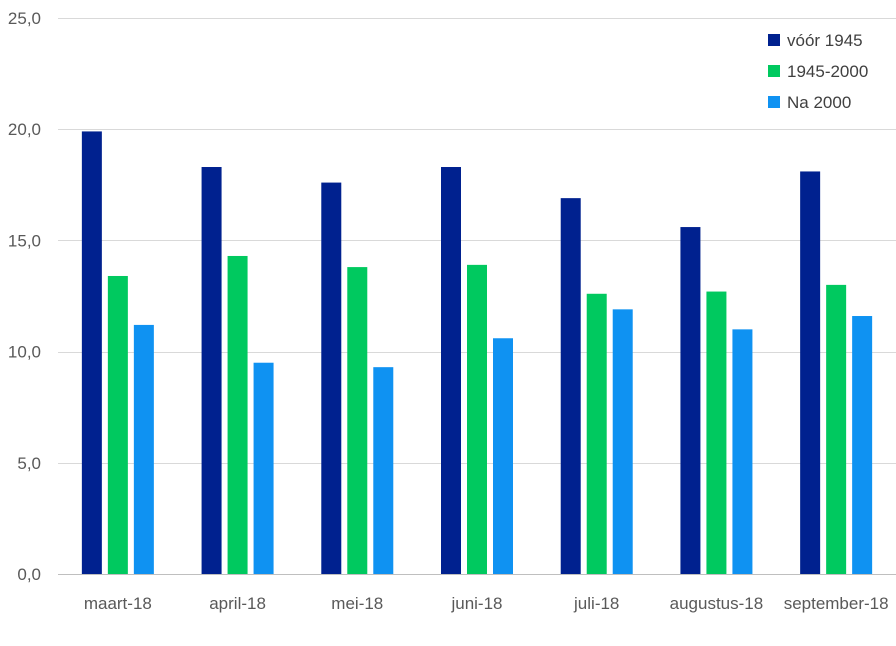  Describe the element at coordinates (827, 71) in the screenshot. I see `legend-label: 1945-2000` at that location.